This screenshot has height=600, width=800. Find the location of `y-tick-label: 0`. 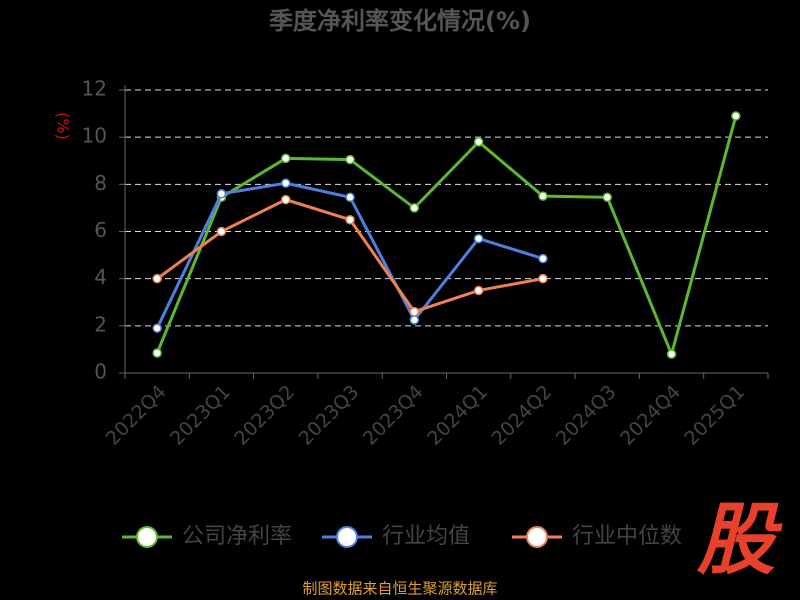

y-tick-label: 0 is located at coordinates (100, 372).